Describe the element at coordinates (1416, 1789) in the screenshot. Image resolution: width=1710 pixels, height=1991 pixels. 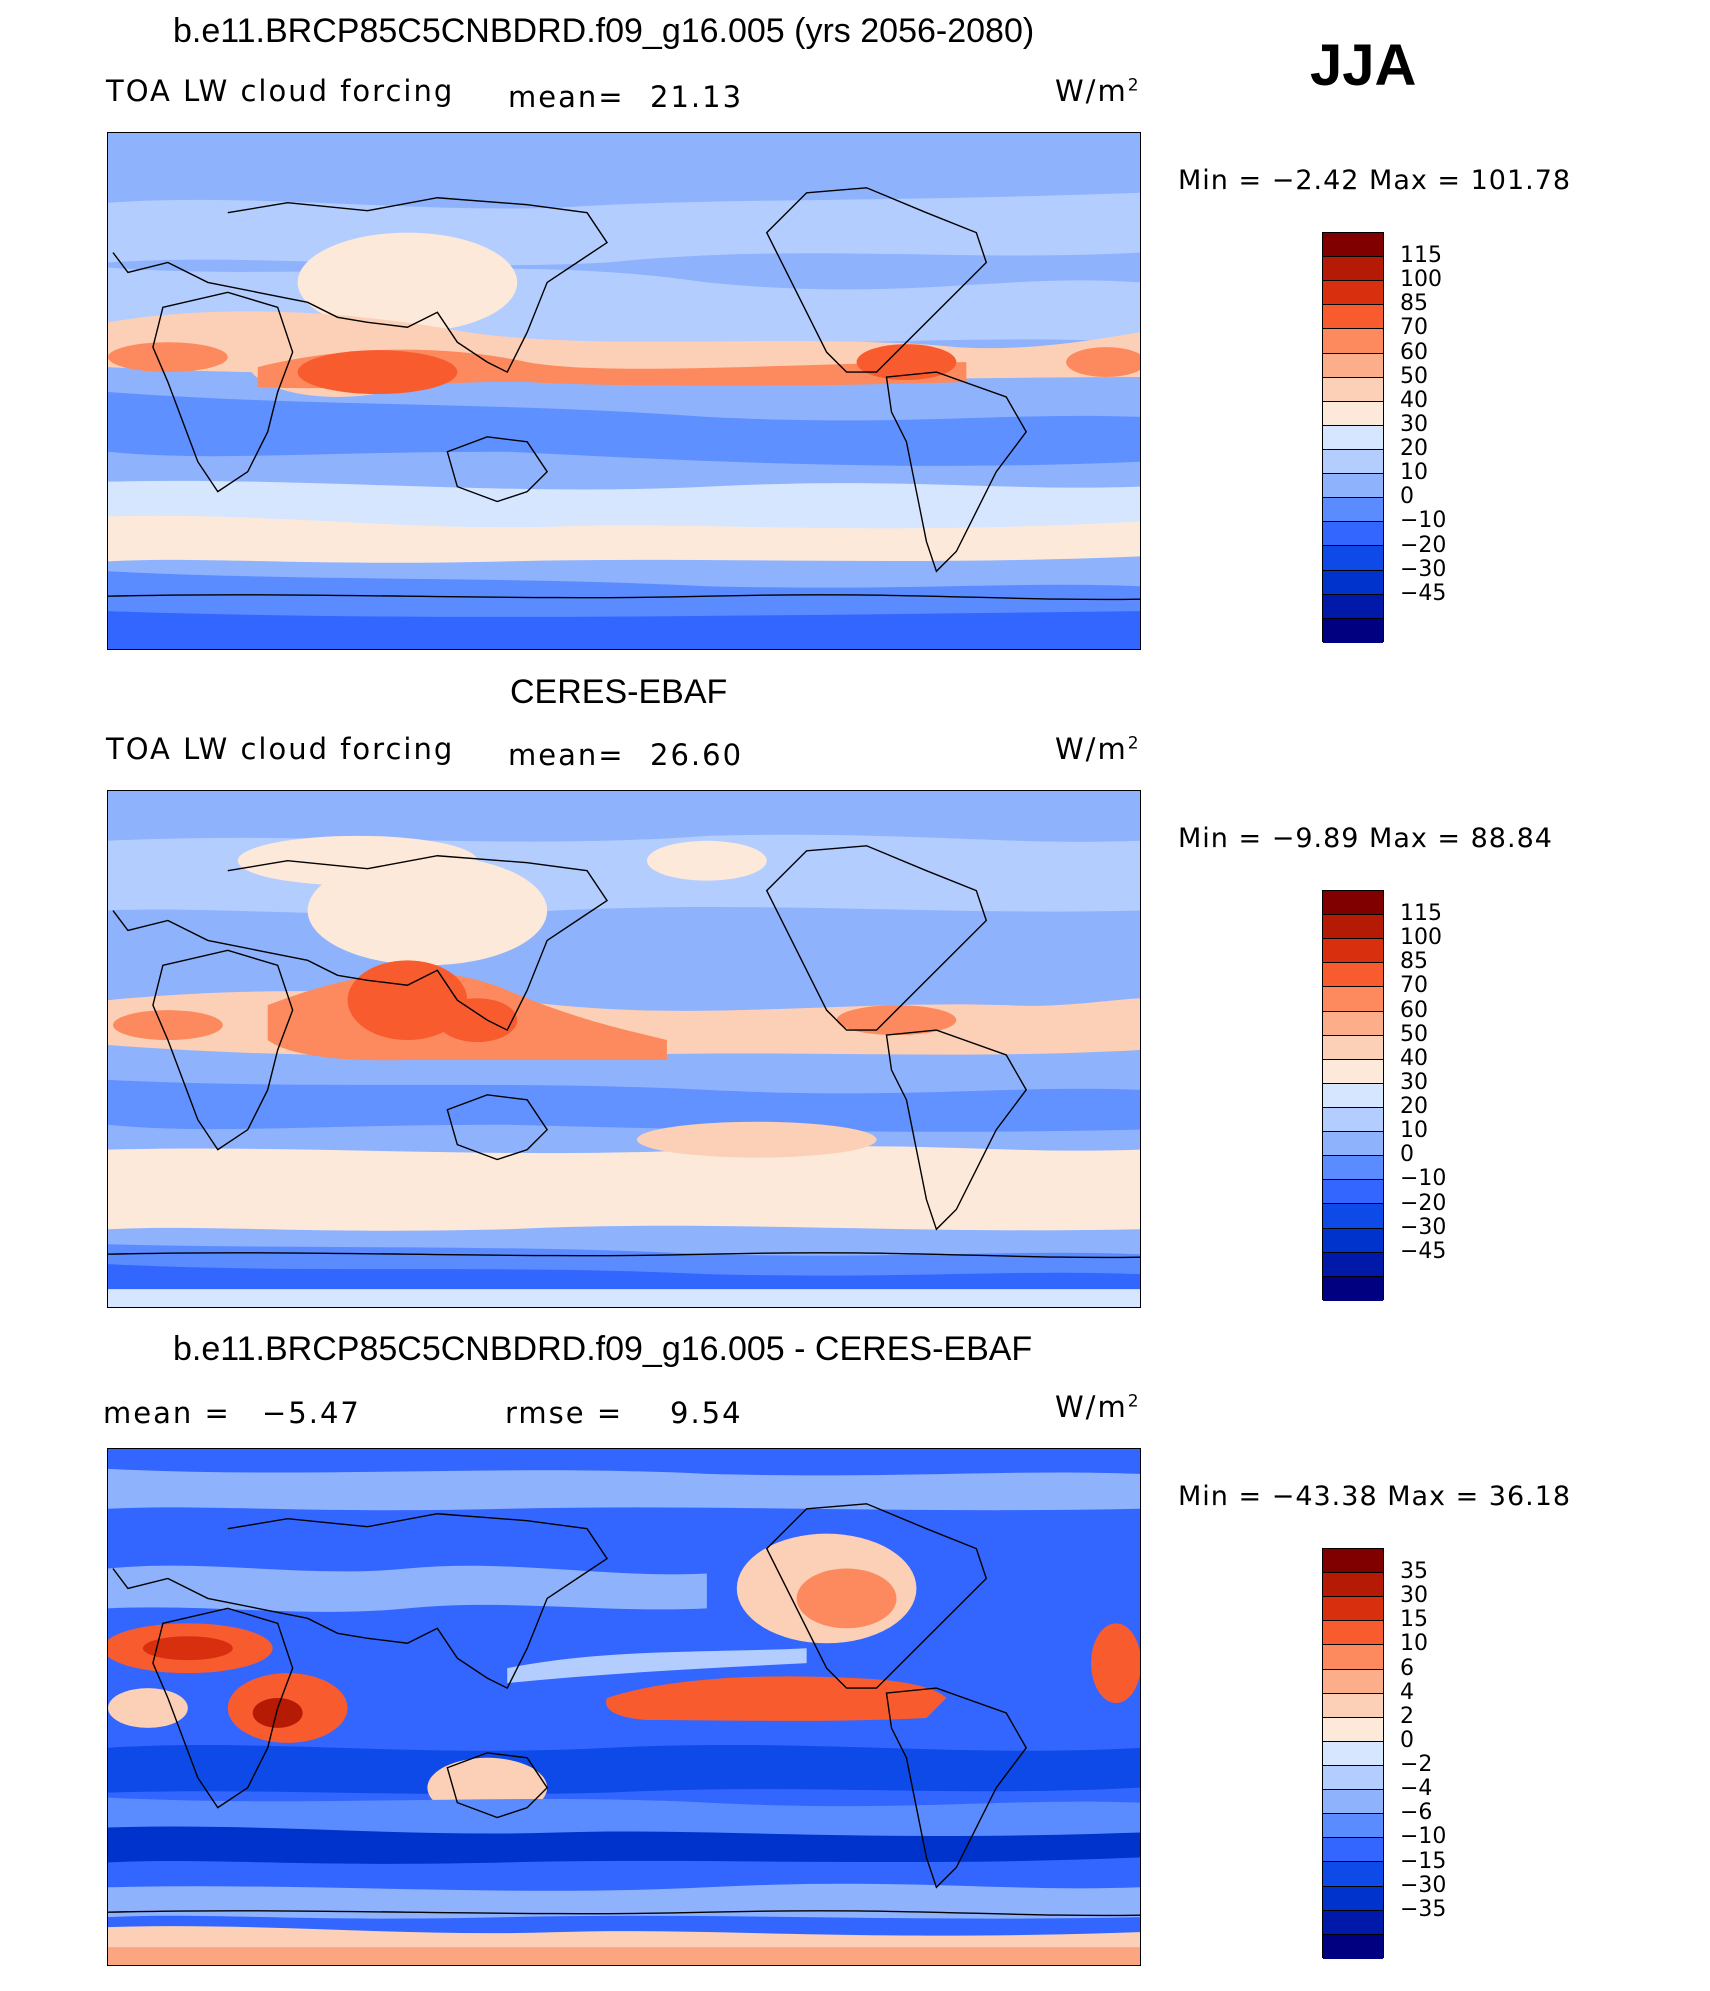
I see `colorbar-tick-label: −4` at that location.